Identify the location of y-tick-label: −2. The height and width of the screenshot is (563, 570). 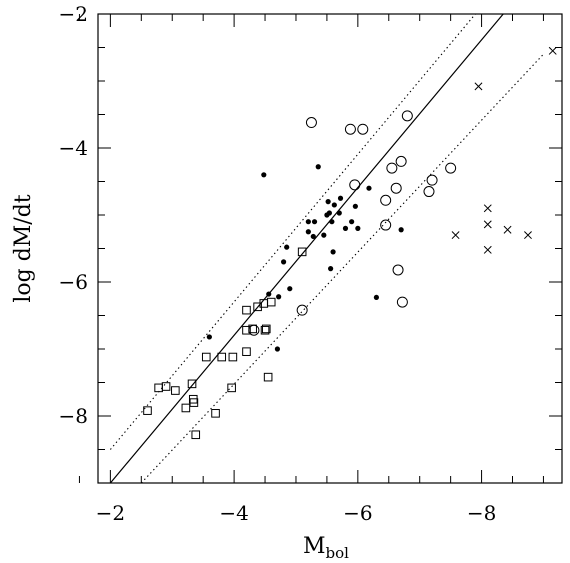
(73, 14).